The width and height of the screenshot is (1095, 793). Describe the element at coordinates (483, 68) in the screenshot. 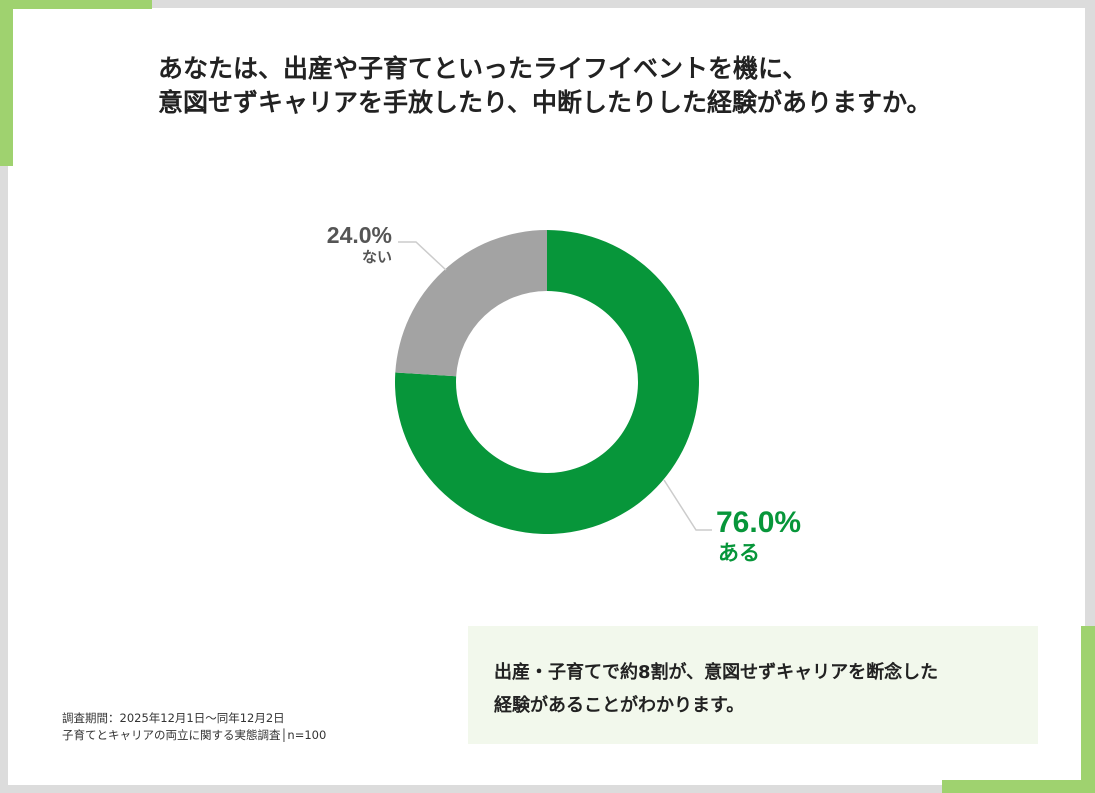

I see `question-title-line-1: あなたは、出産や子育てといったライフイベントを機に、` at that location.